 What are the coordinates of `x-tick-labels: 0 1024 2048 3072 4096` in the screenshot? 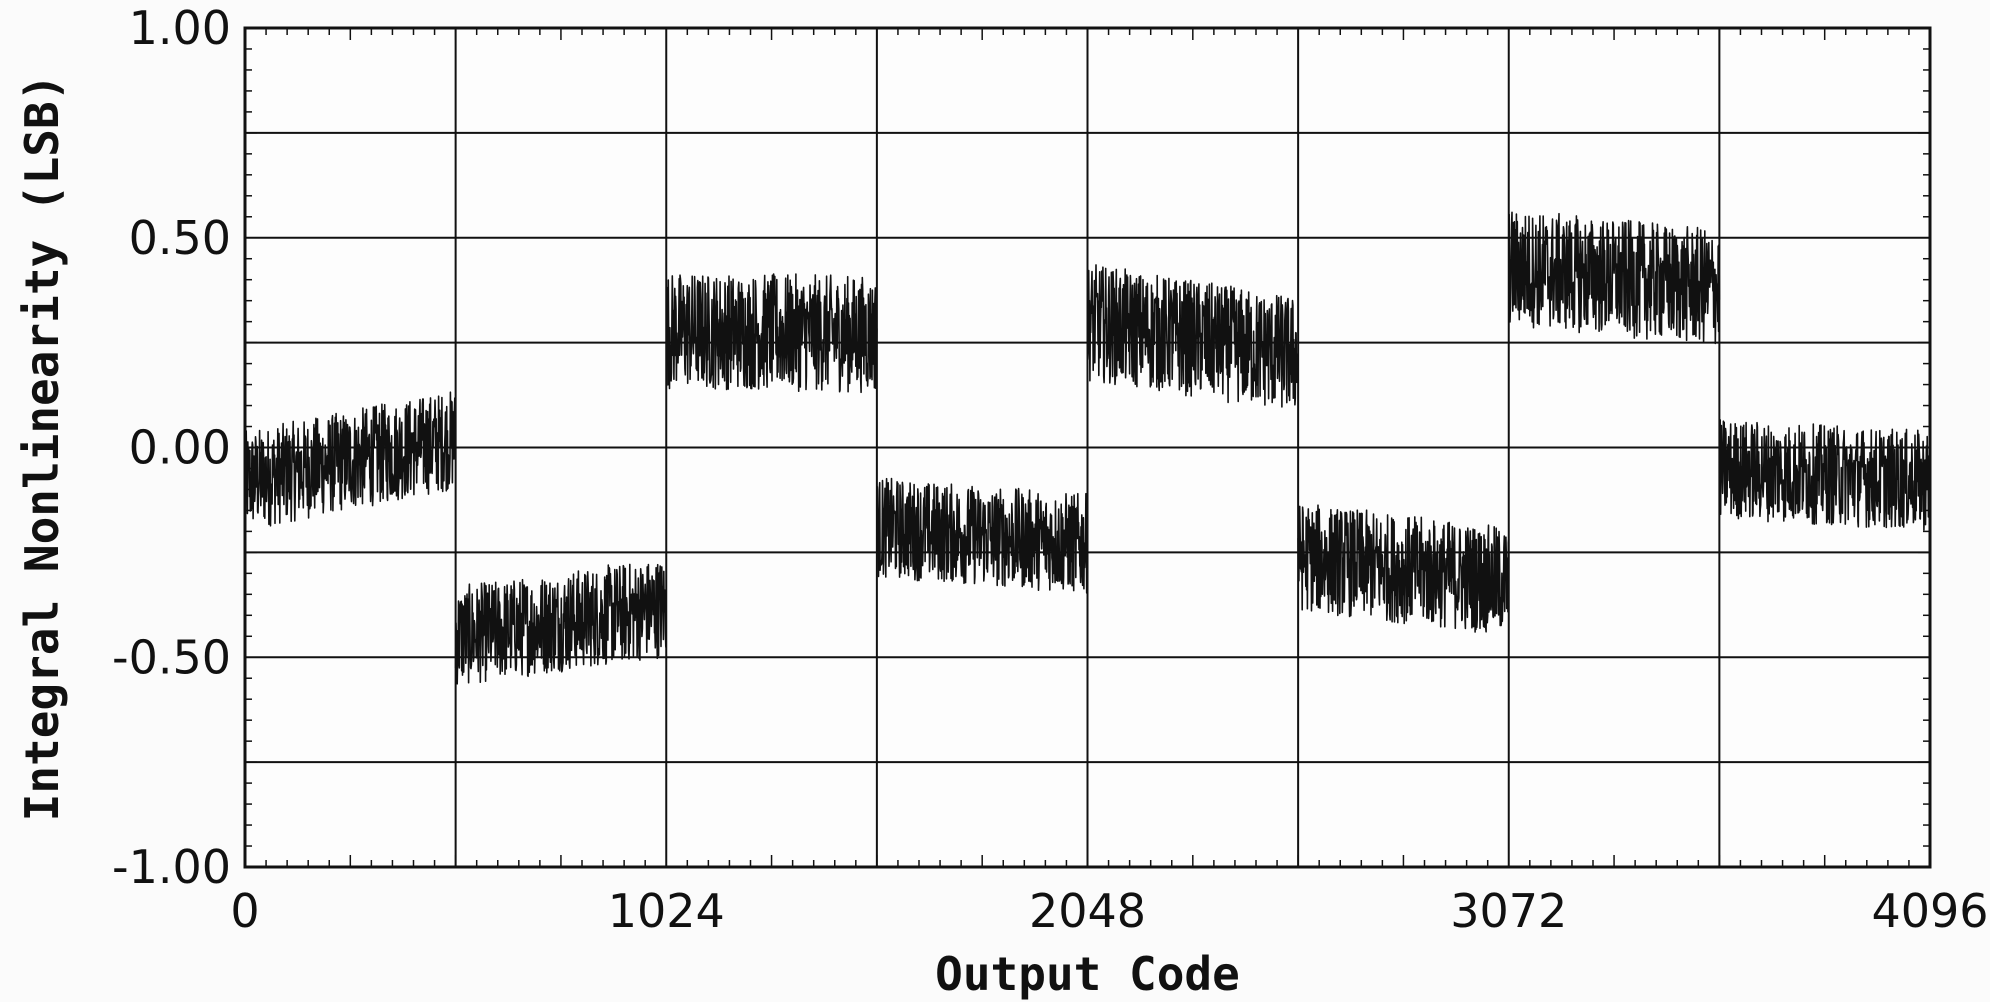 It's located at (1109, 911).